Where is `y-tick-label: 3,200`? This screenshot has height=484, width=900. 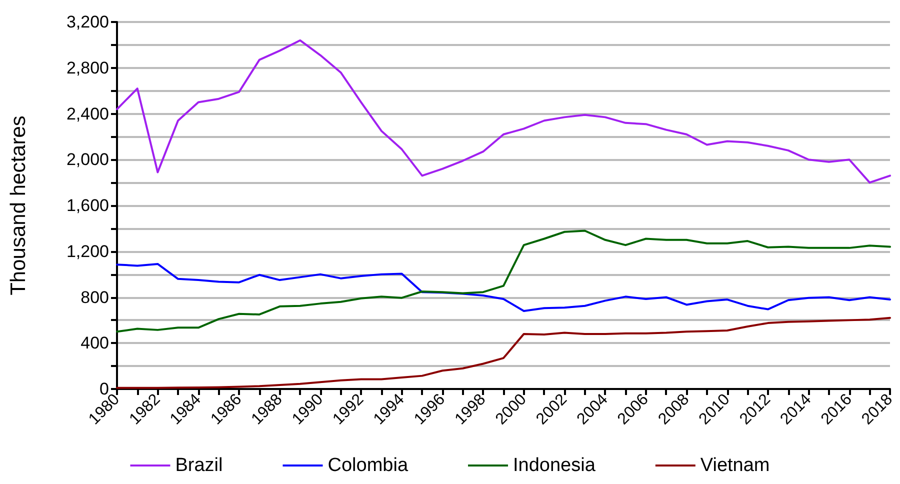
y-tick-label: 3,200 is located at coordinates (87, 22).